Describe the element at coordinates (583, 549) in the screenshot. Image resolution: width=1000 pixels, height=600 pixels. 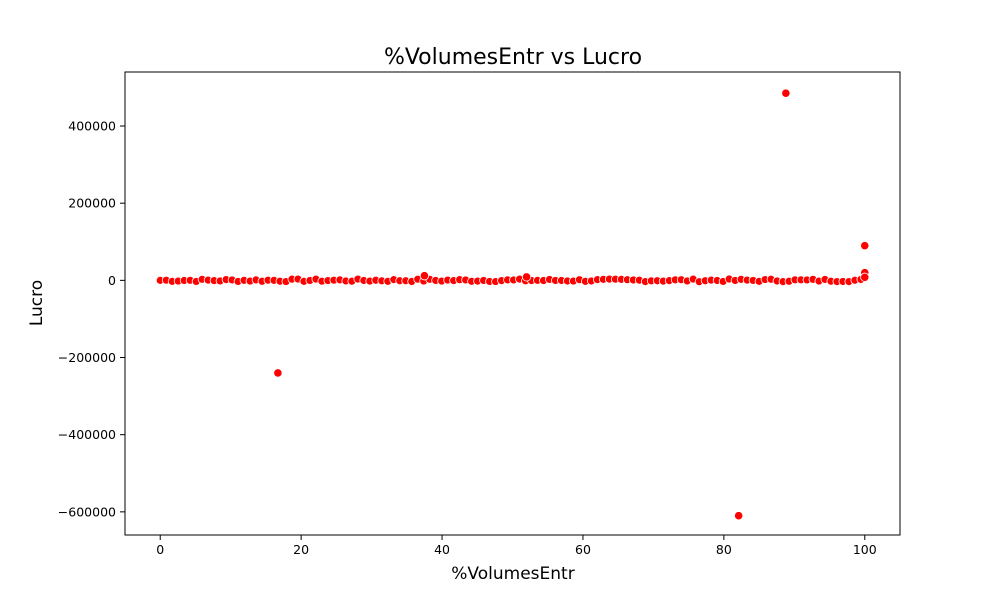
I see `x-tick-label: 60` at that location.